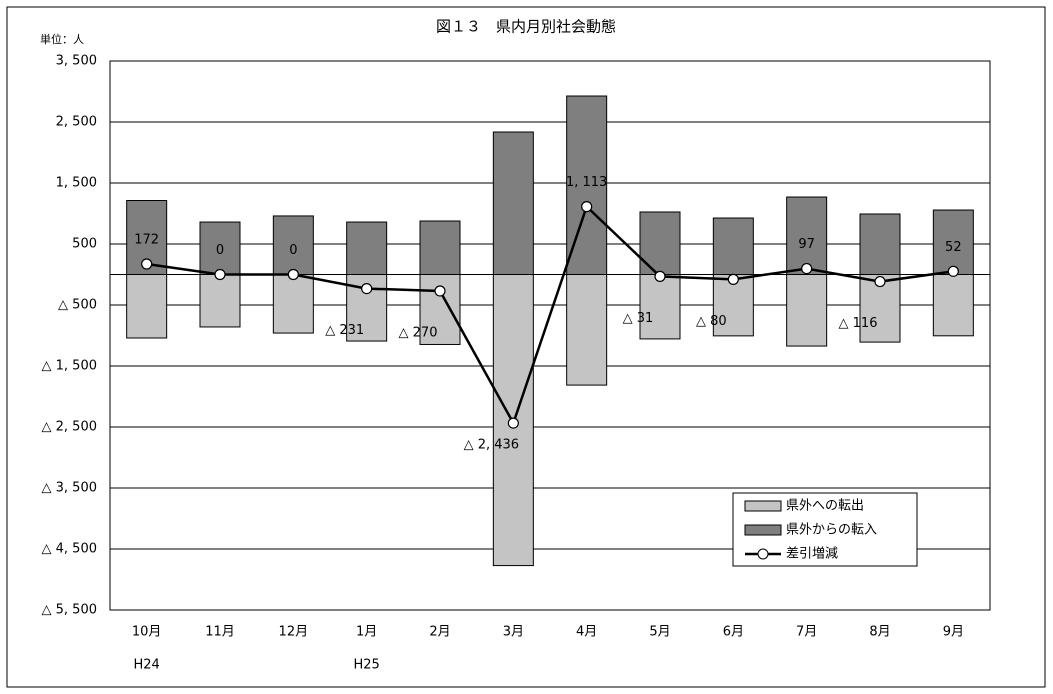 This screenshot has height=694, width=1053. What do you see at coordinates (638, 318) in the screenshot?
I see `data-label: △ 31` at bounding box center [638, 318].